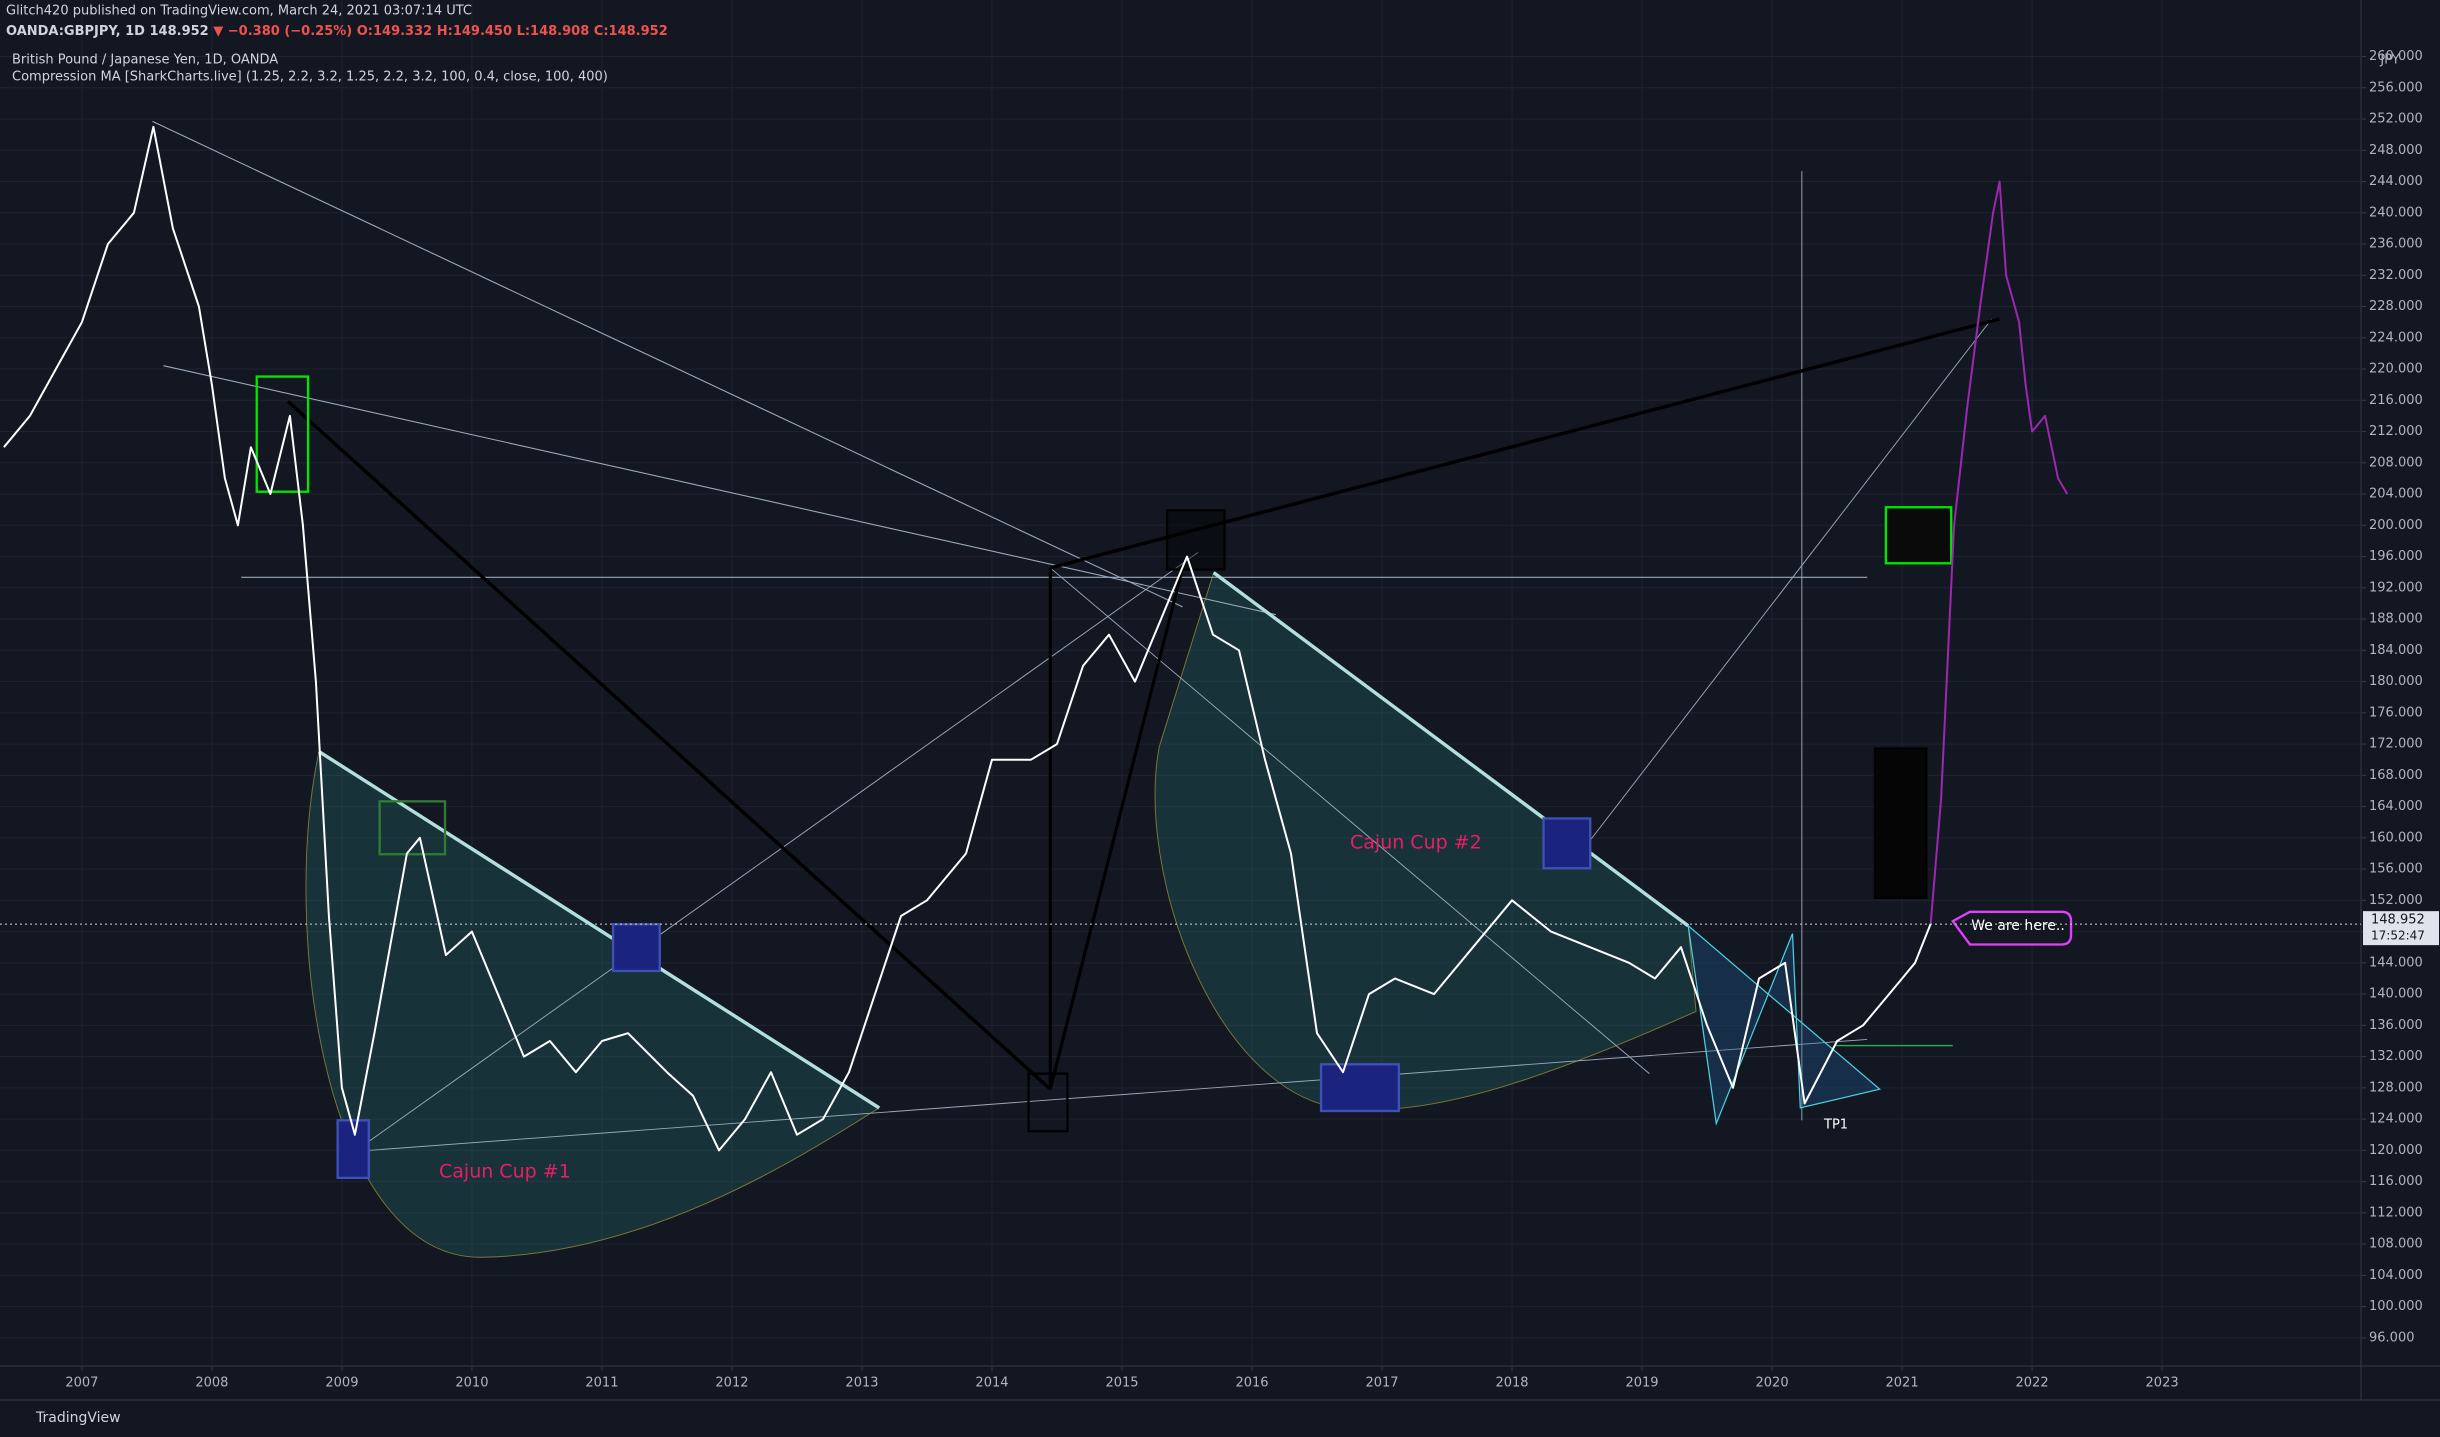 The width and height of the screenshot is (2440, 1437). I want to click on x-tick-label: 2017, so click(1381, 1383).